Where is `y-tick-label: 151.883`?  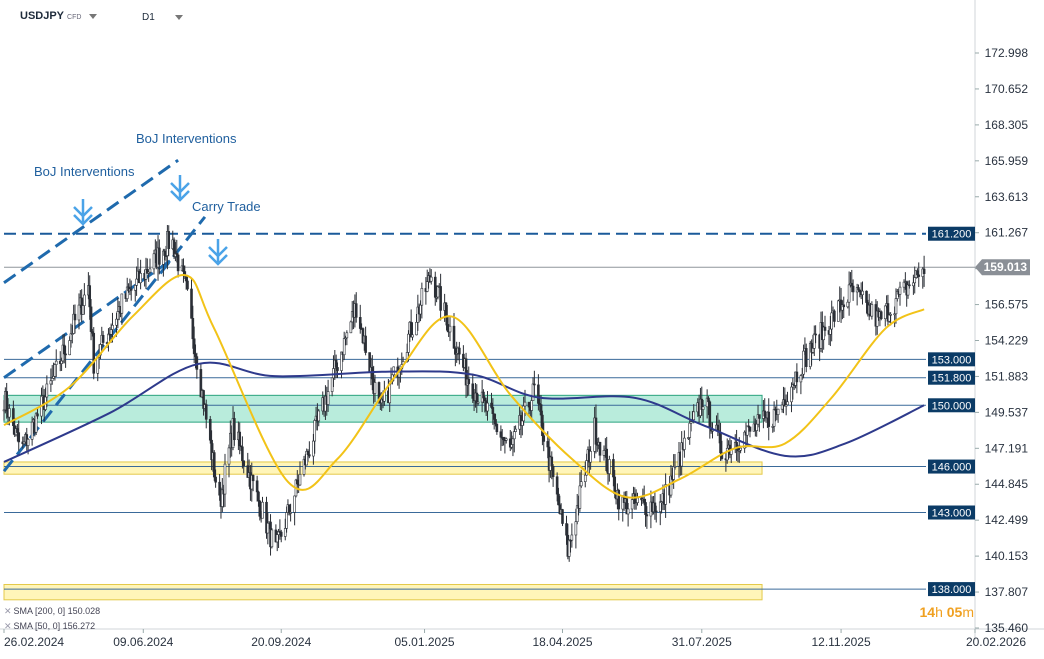 y-tick-label: 151.883 is located at coordinates (1007, 376).